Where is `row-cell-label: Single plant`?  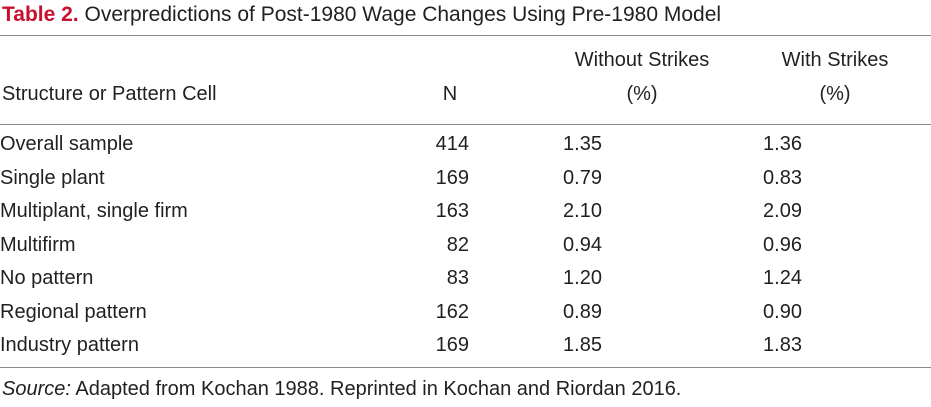 row-cell-label: Single plant is located at coordinates (52, 177).